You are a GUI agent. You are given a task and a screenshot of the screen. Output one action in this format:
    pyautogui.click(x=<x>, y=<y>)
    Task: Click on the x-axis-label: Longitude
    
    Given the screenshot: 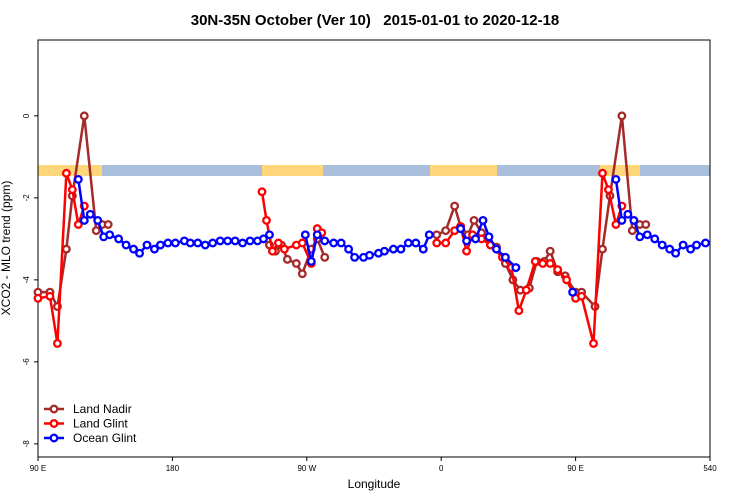 What is the action you would take?
    pyautogui.click(x=374, y=484)
    